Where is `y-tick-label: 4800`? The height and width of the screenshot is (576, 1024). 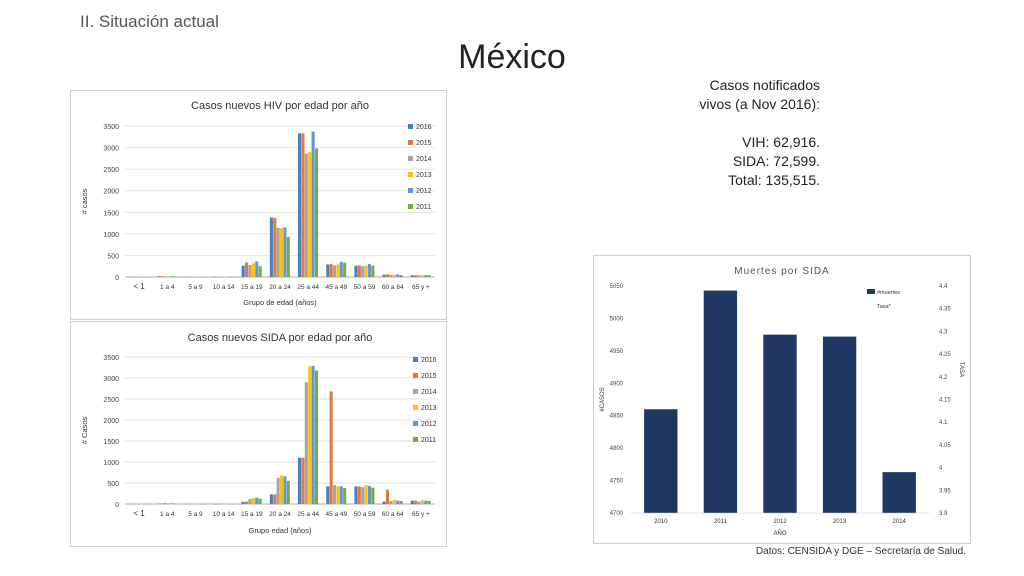 y-tick-label: 4800 is located at coordinates (617, 449).